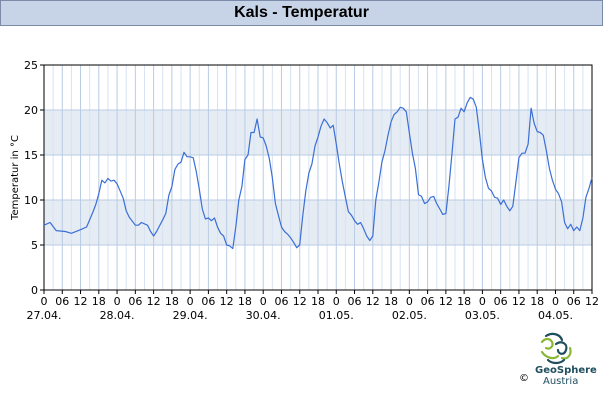 The image size is (603, 400). What do you see at coordinates (556, 348) in the screenshot?
I see `geosphere-logo-icon` at bounding box center [556, 348].